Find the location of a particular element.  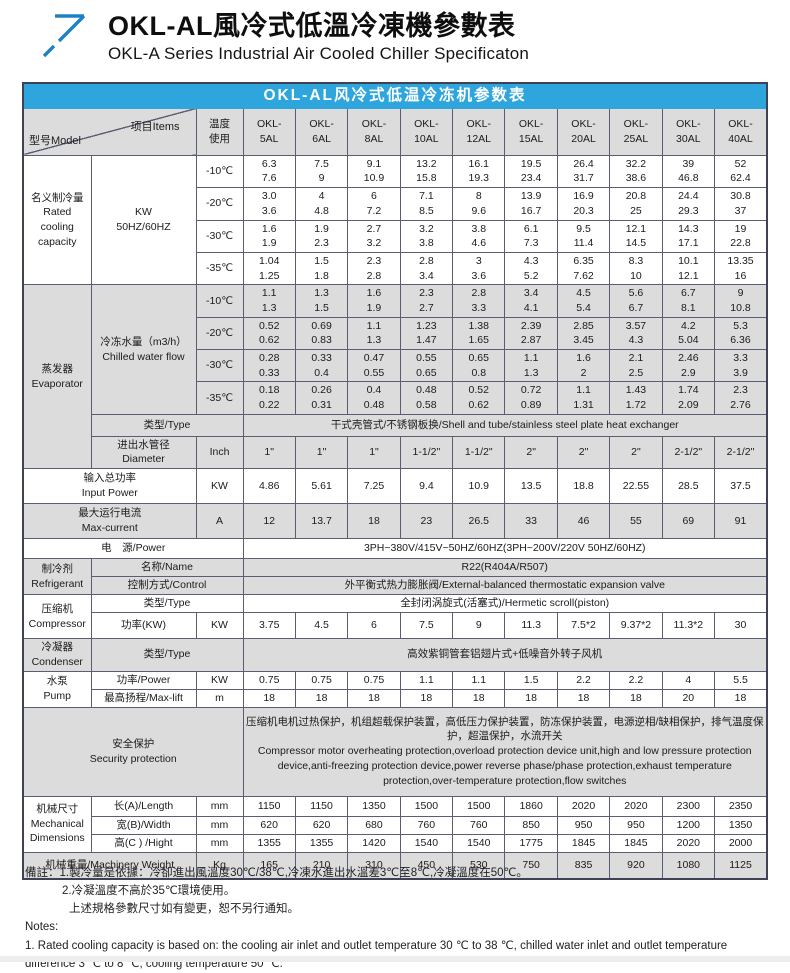

arrow-logo-icon is located at coordinates (64, 36).